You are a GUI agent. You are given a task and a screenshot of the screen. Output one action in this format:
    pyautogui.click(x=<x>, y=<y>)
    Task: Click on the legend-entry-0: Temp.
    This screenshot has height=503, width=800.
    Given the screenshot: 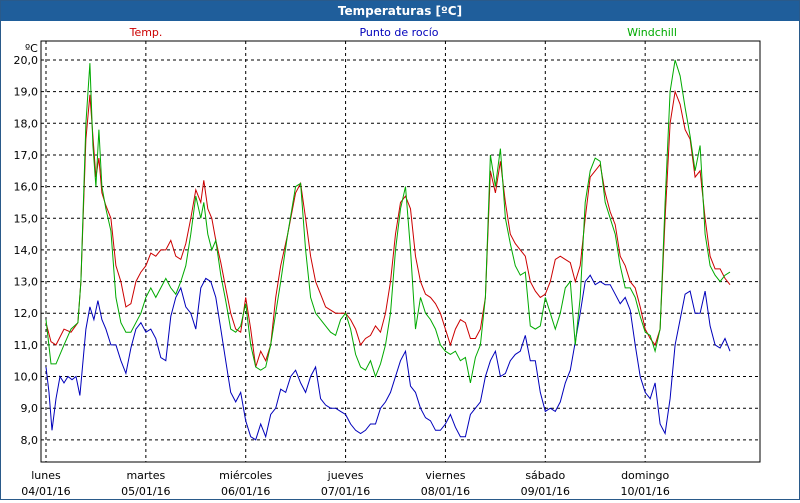 What is the action you would take?
    pyautogui.click(x=146, y=32)
    